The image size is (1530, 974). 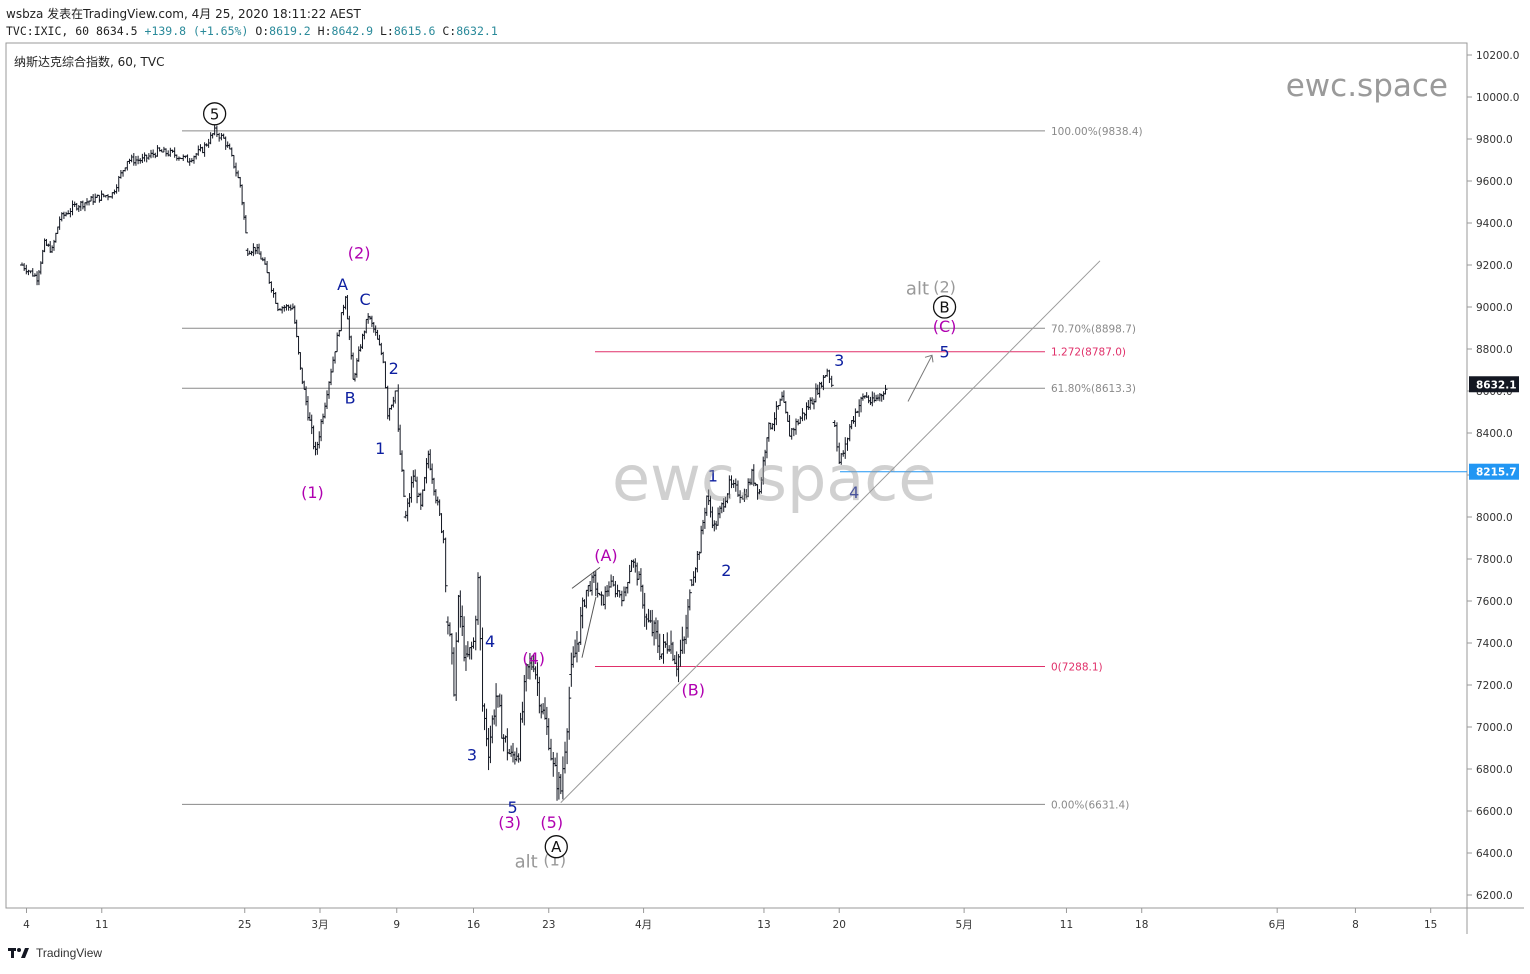 I want to click on x-tick-label: 15, so click(x=1430, y=925).